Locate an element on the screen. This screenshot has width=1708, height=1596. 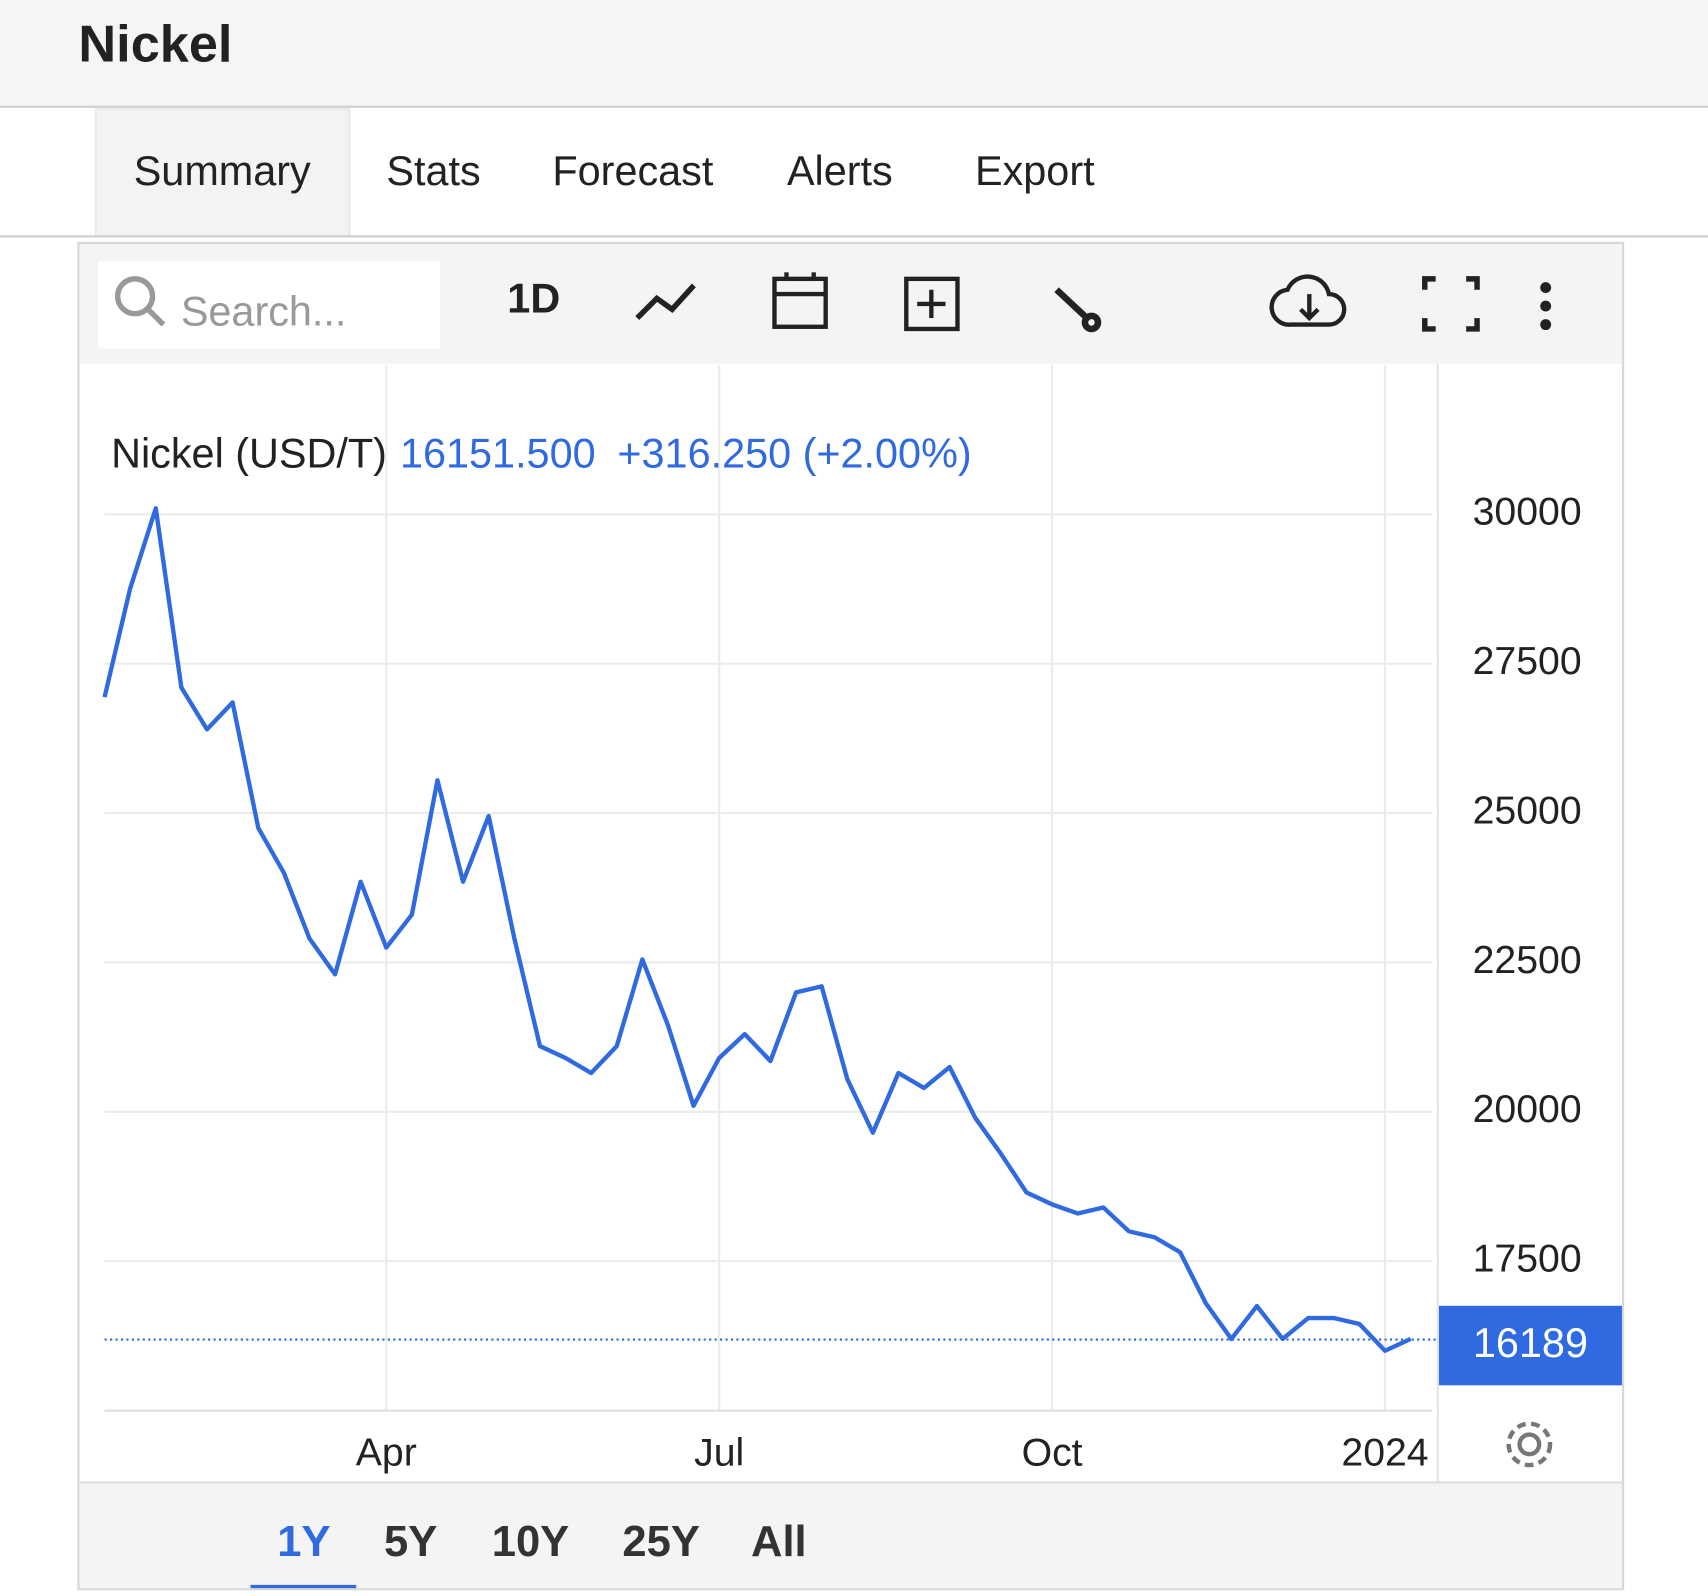
y-tick-label: 30000 is located at coordinates (1527, 512).